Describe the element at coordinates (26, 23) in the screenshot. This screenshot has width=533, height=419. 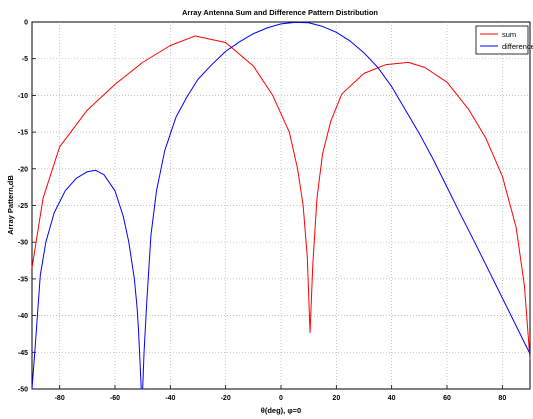
I see `y-tick-label: 0` at that location.